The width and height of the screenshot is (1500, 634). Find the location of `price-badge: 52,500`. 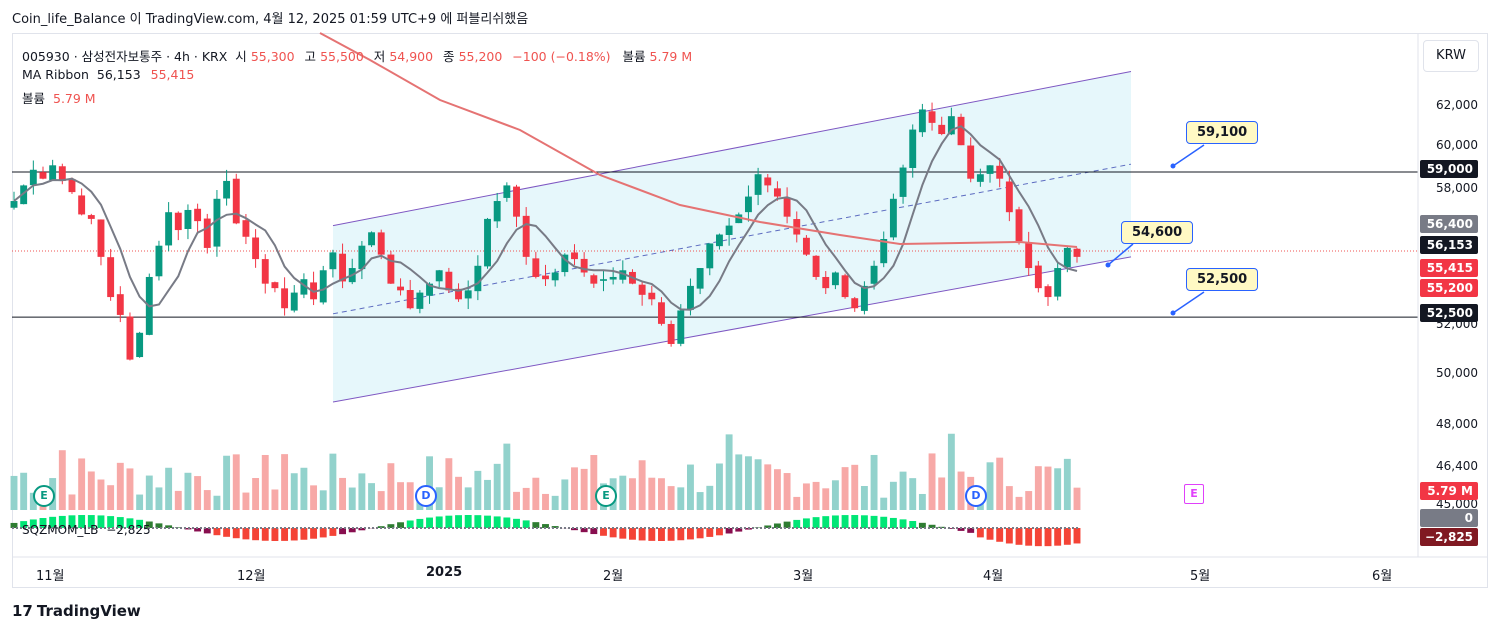

price-badge: 52,500 is located at coordinates (1449, 313).